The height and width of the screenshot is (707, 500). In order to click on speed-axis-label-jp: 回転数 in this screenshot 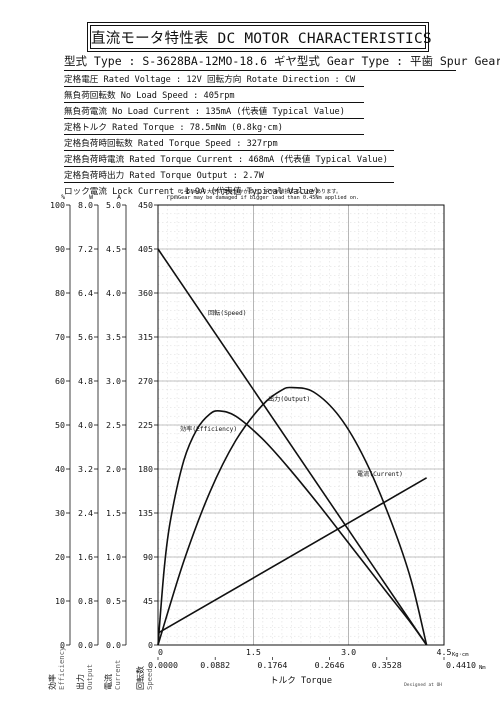, I will do `click(140, 678)`.